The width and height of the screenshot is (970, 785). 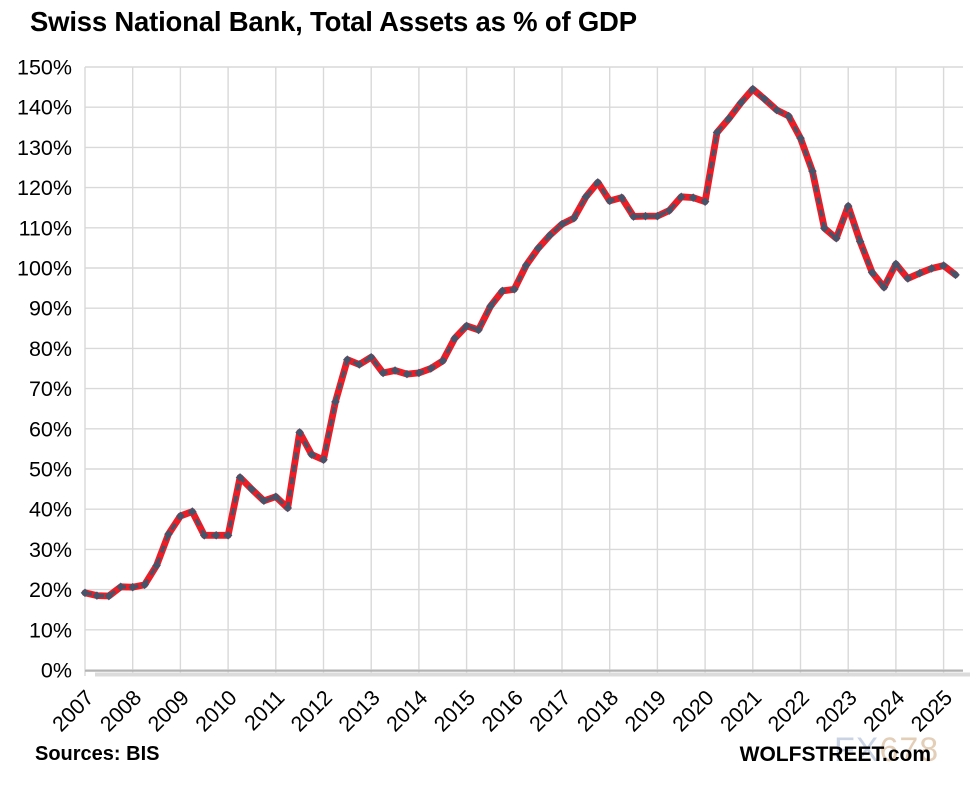 I want to click on y-tick-label: 140%, so click(x=44, y=108).